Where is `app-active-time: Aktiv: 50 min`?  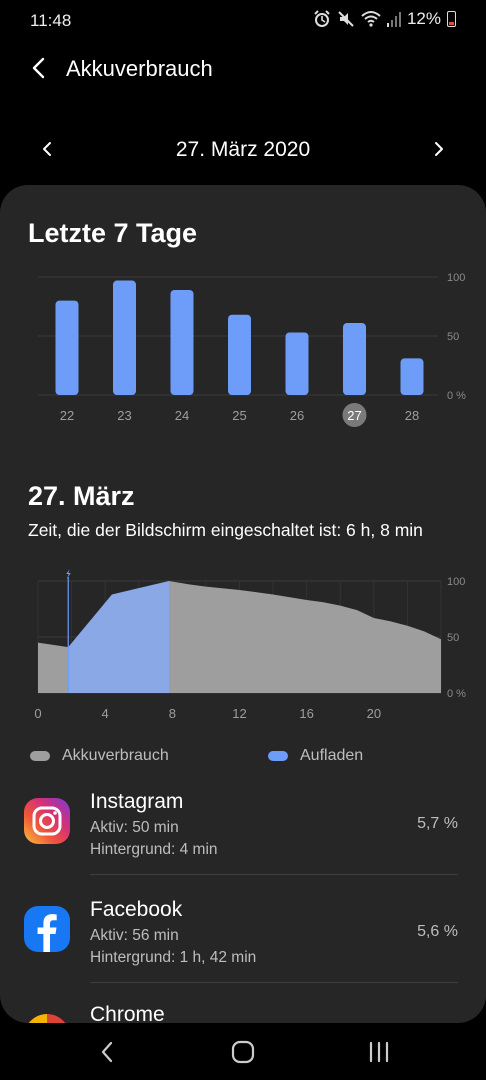 app-active-time: Aktiv: 50 min is located at coordinates (134, 827).